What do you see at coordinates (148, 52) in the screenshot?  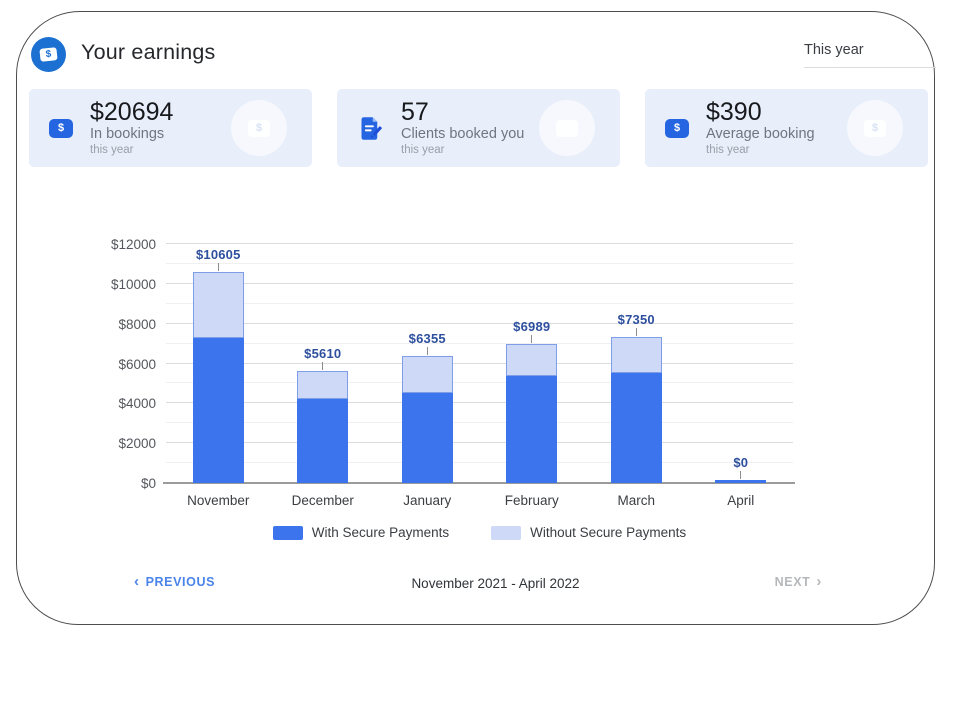 I see `page-title: Your earnings` at bounding box center [148, 52].